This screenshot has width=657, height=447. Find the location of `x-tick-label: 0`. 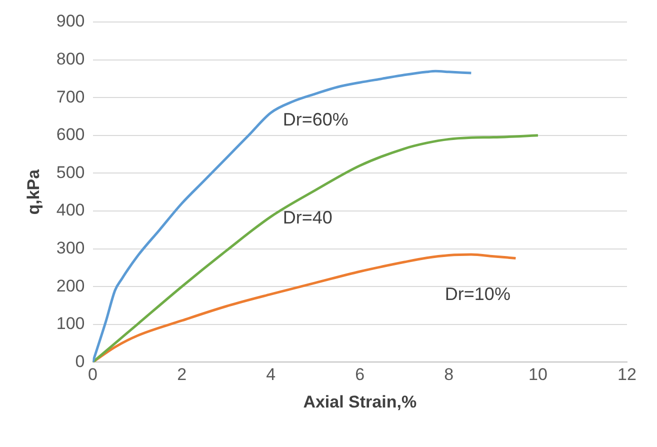

x-tick-label: 0 is located at coordinates (93, 374).